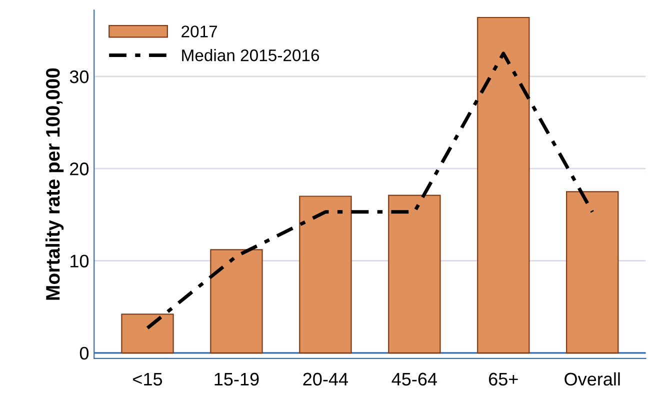  I want to click on y-tick-label: 30, so click(79, 77).